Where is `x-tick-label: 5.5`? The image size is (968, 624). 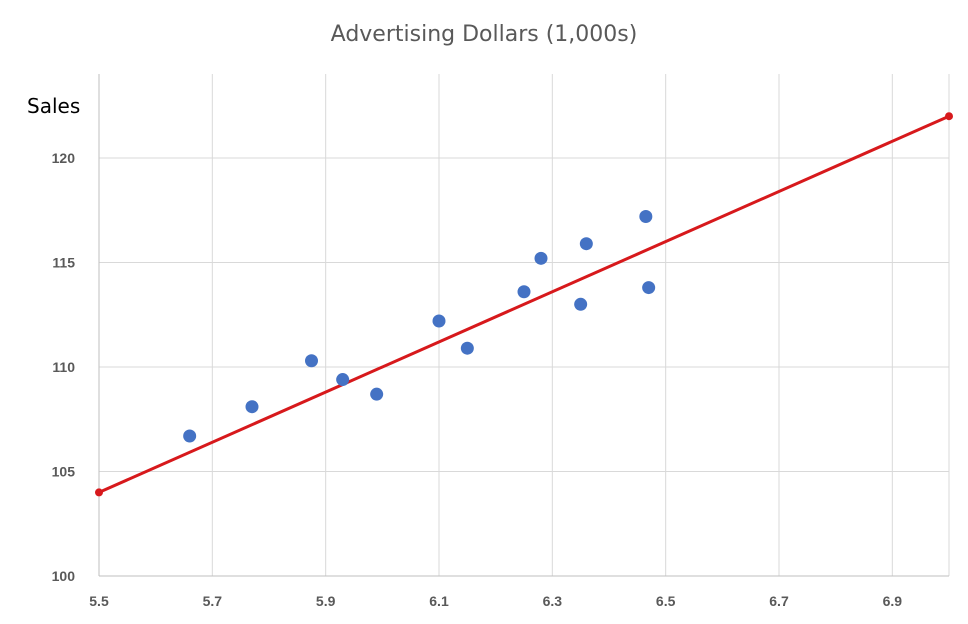
x-tick-label: 5.5 is located at coordinates (99, 601).